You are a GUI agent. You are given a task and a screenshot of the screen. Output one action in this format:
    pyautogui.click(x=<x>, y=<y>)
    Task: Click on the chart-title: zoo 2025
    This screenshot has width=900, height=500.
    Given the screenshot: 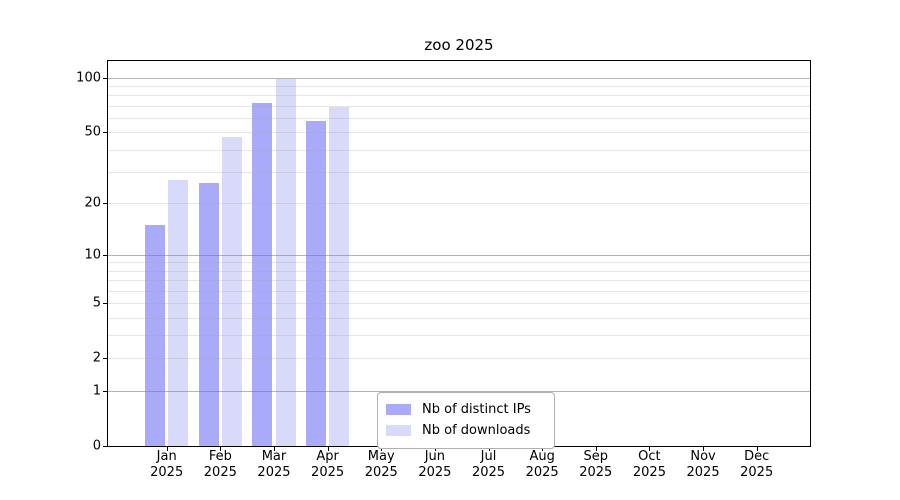 What is the action you would take?
    pyautogui.click(x=459, y=45)
    